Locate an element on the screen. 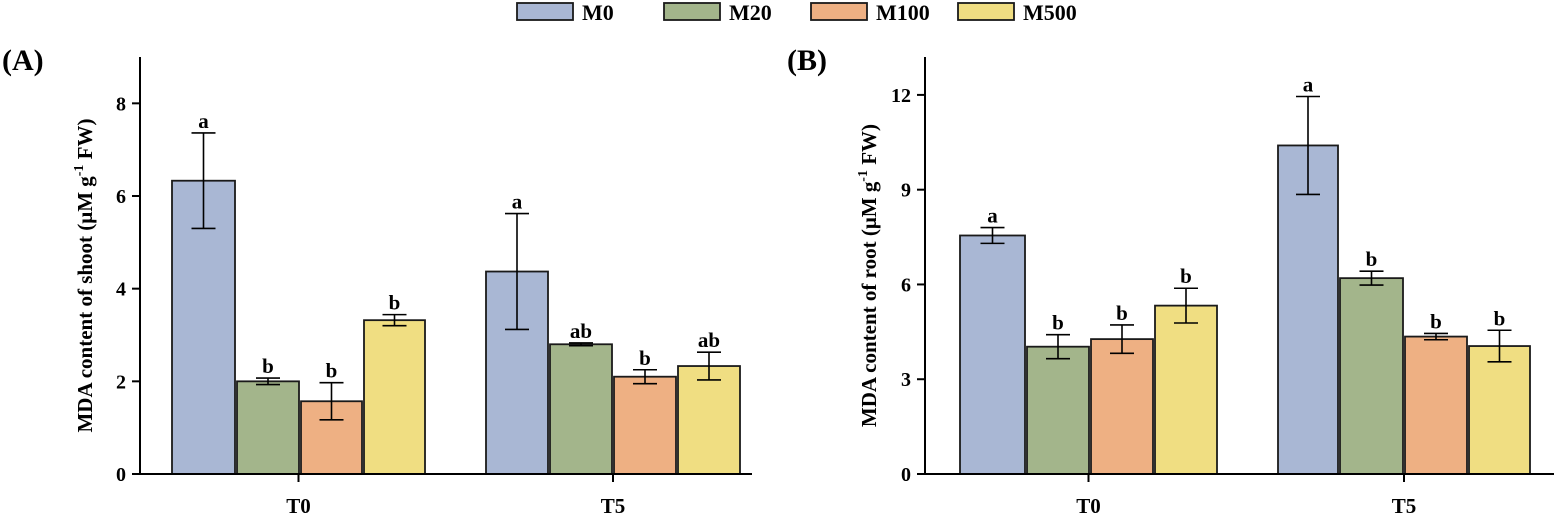 This screenshot has height=520, width=1567. legend-label-m500: M500 is located at coordinates (1050, 12).